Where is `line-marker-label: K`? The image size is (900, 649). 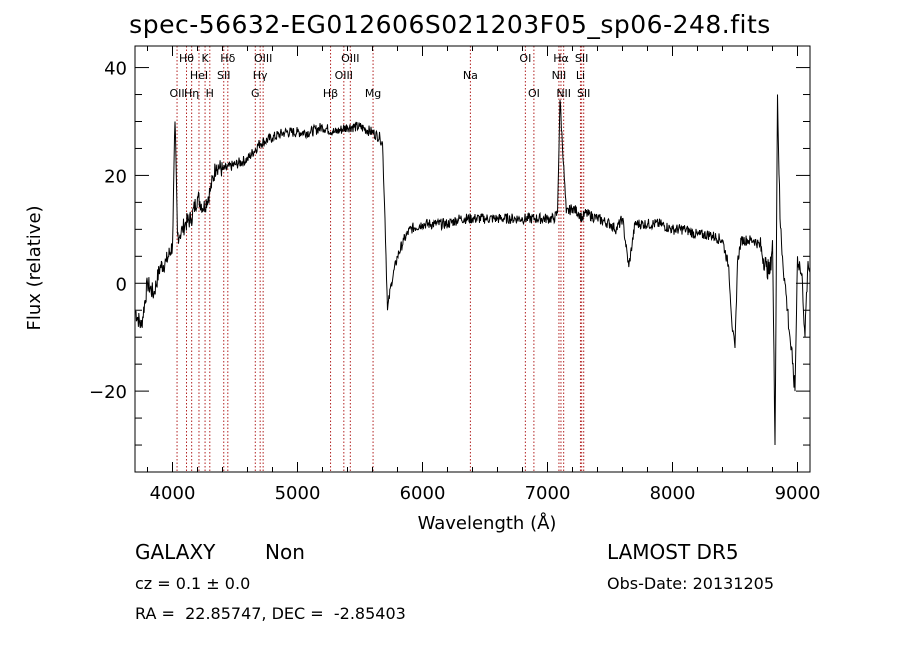
line-marker-label: K is located at coordinates (205, 58).